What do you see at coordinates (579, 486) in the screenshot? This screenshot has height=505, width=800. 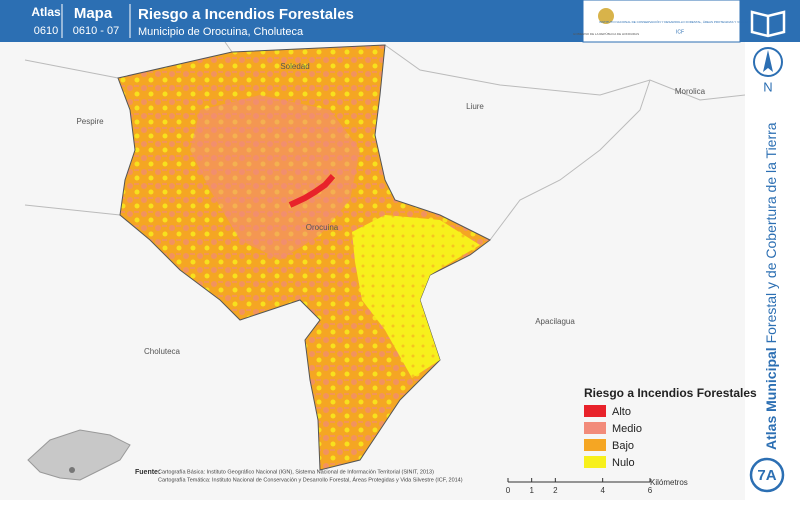 I see `scale-bar: 0 1 2 4 6` at bounding box center [579, 486].